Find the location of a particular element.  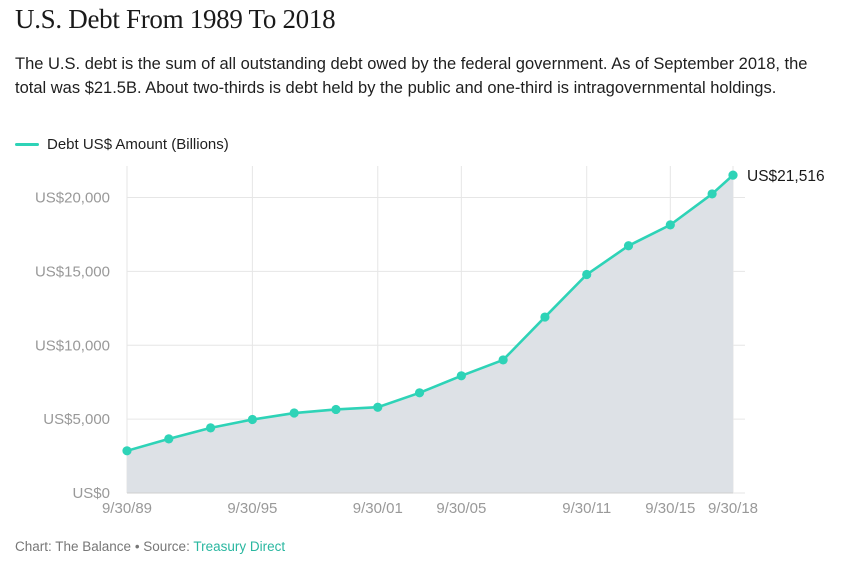

footer-credit: Chart: The Balance • Source: is located at coordinates (104, 546).